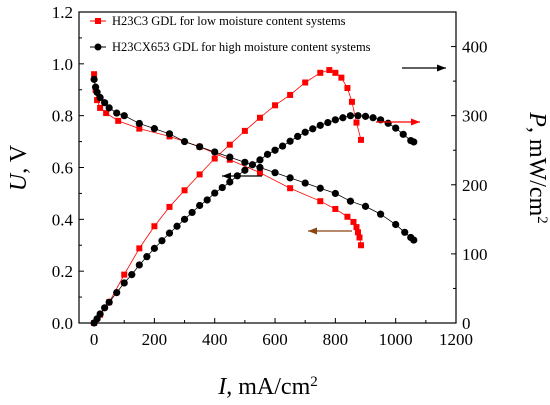  Describe the element at coordinates (19, 167) in the screenshot. I see `y-left-axis-title: U, V` at that location.